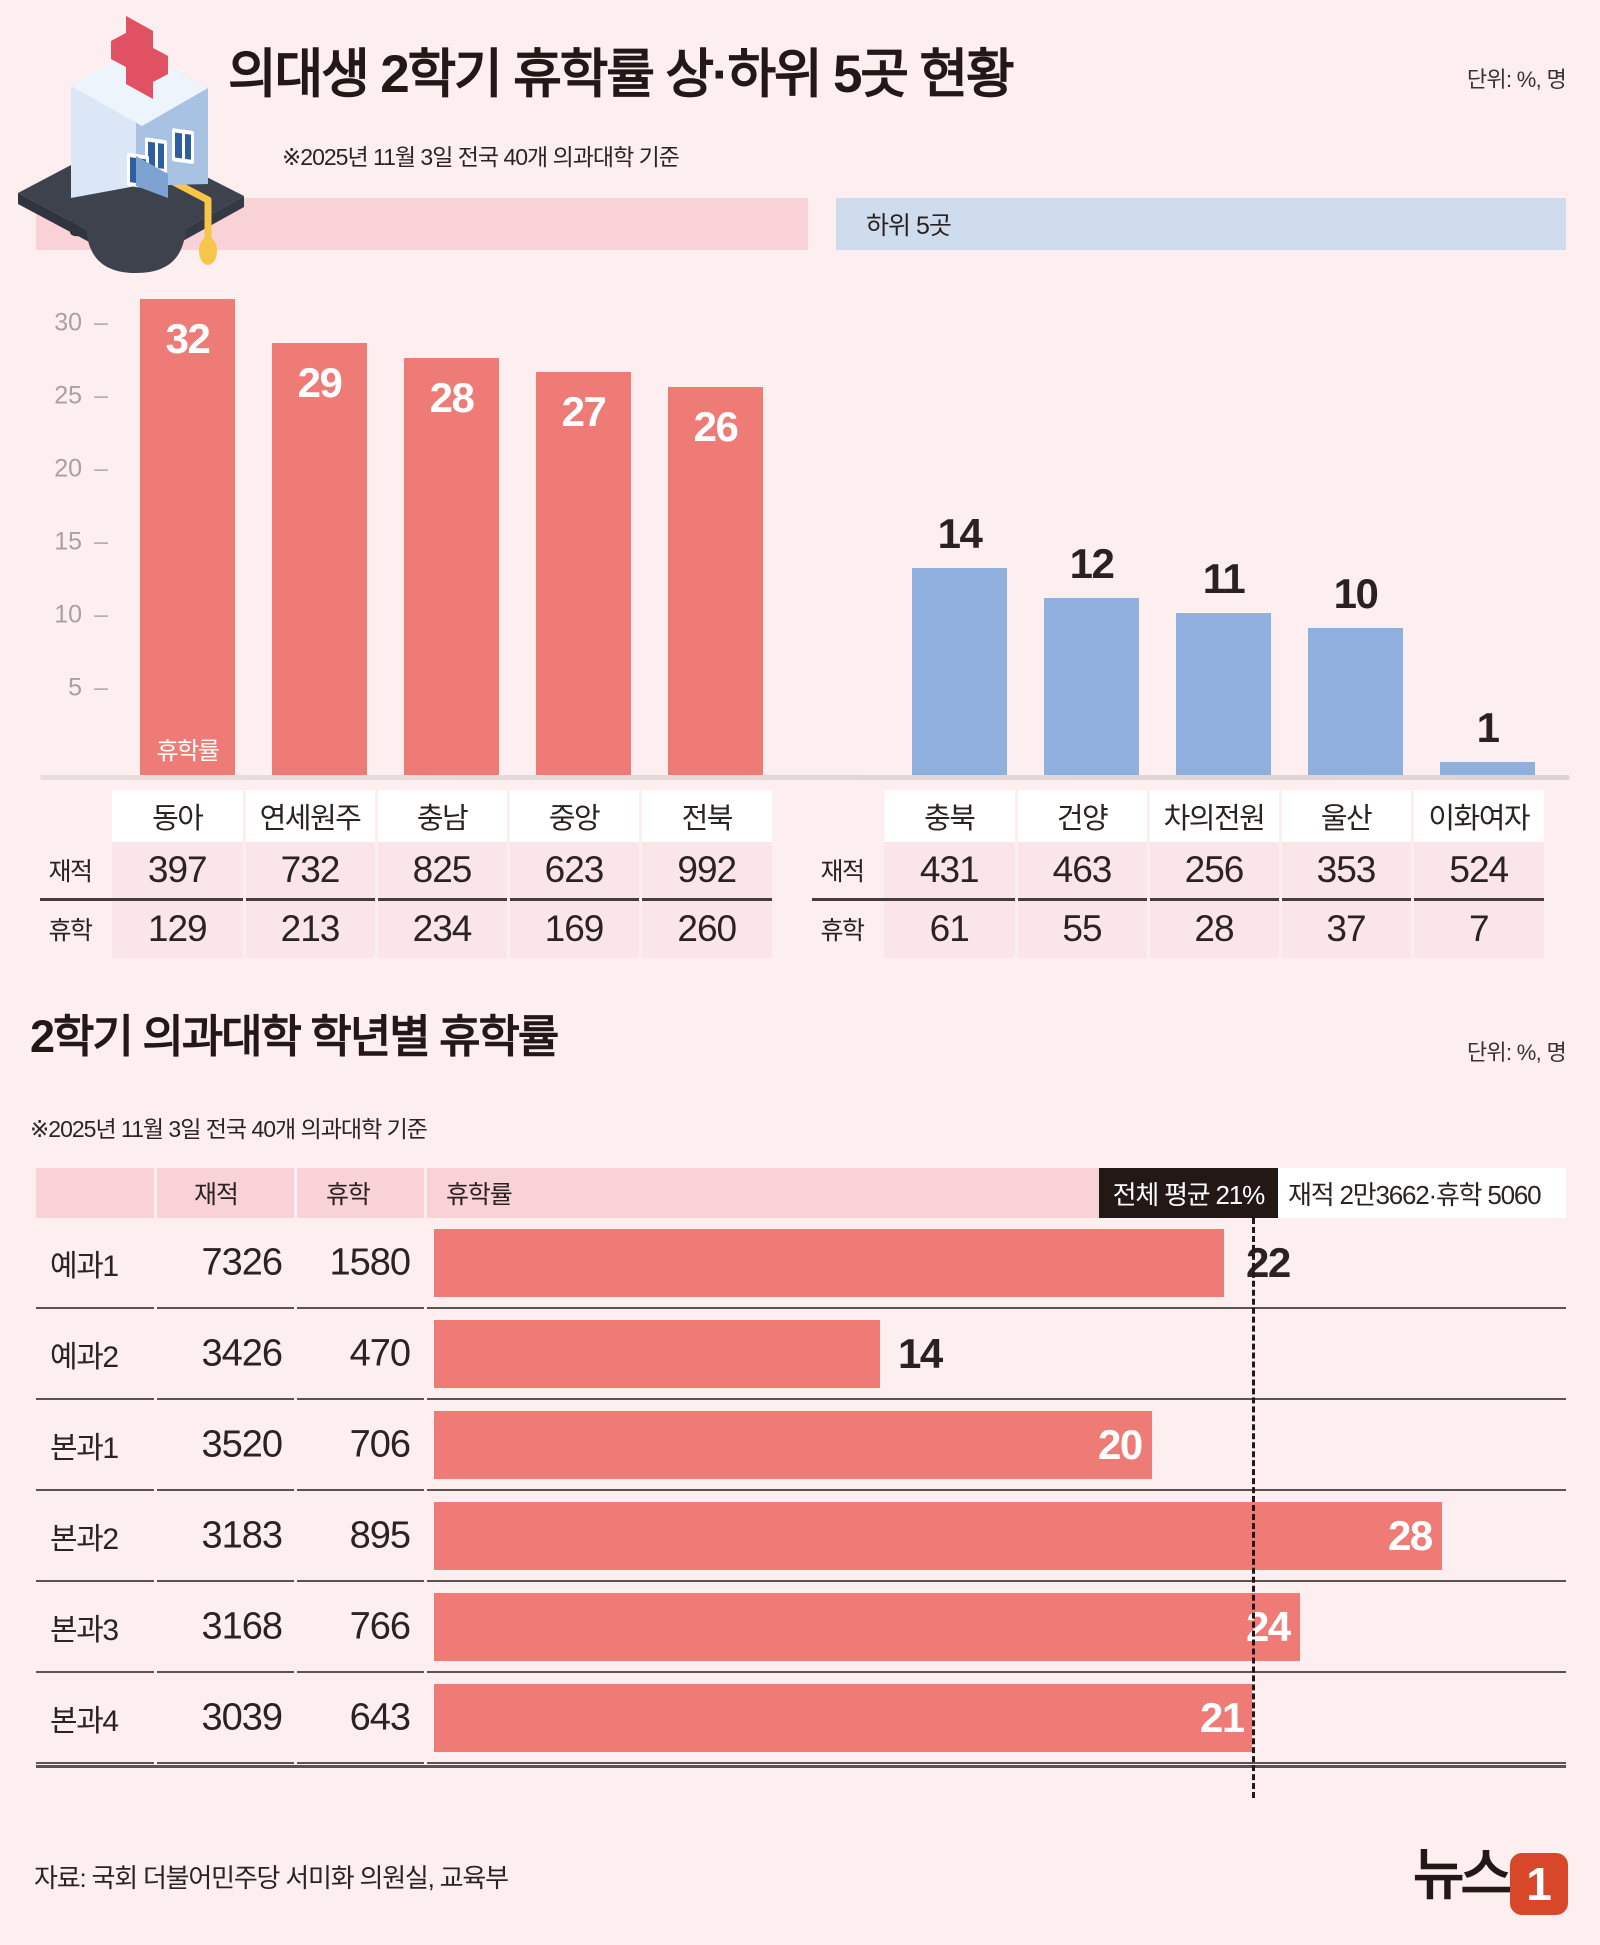 The image size is (1600, 1945). Describe the element at coordinates (1081, 929) in the screenshot. I see `cell-leave: 55` at that location.